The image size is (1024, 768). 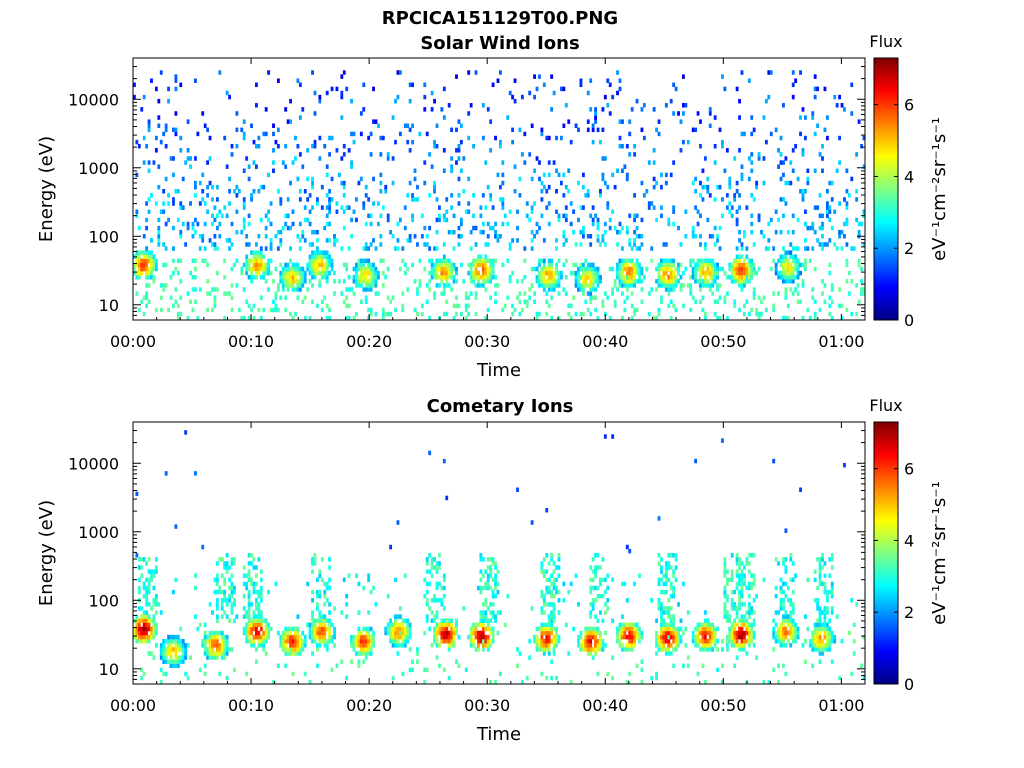 What do you see at coordinates (909, 684) in the screenshot?
I see `colorbar-tick-label: 0` at bounding box center [909, 684].